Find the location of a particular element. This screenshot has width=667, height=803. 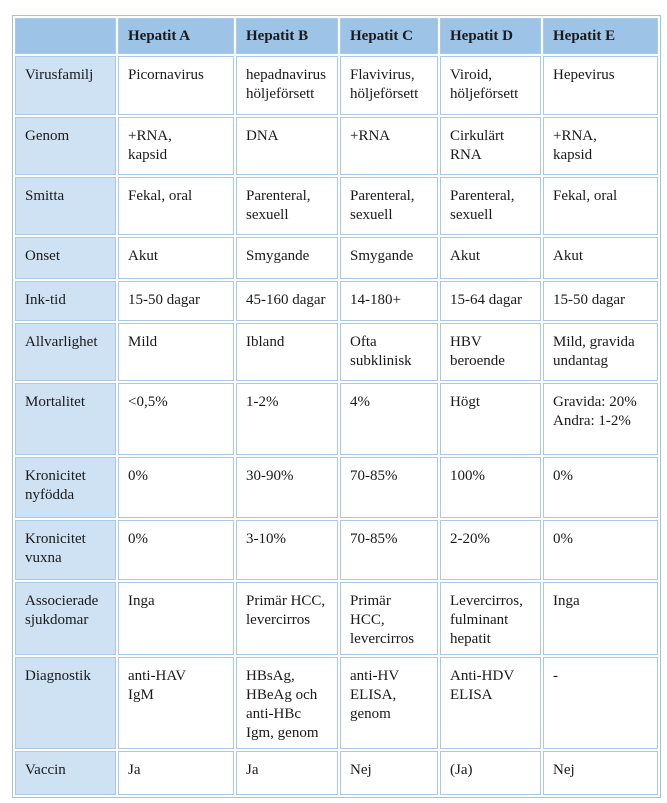

cell-kronicitet-vuxna-hepatit-c: 70-85% is located at coordinates (389, 550).